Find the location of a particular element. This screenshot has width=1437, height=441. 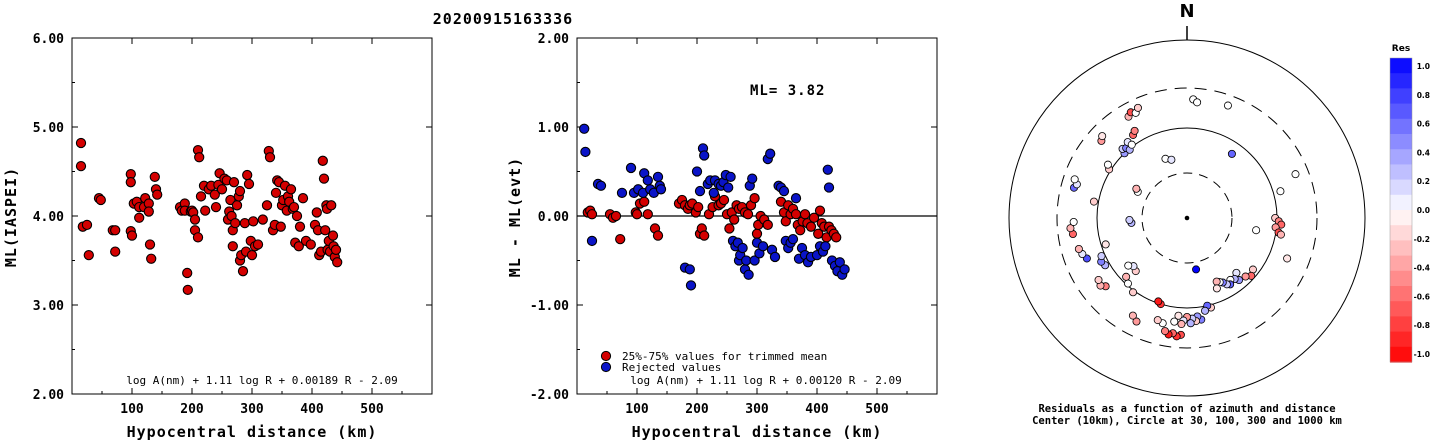

colorbar-border is located at coordinates (1401, 210).